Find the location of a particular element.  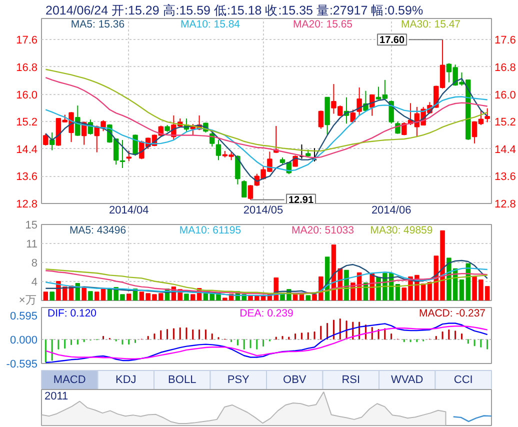

text: WVAD is located at coordinates (407, 380).